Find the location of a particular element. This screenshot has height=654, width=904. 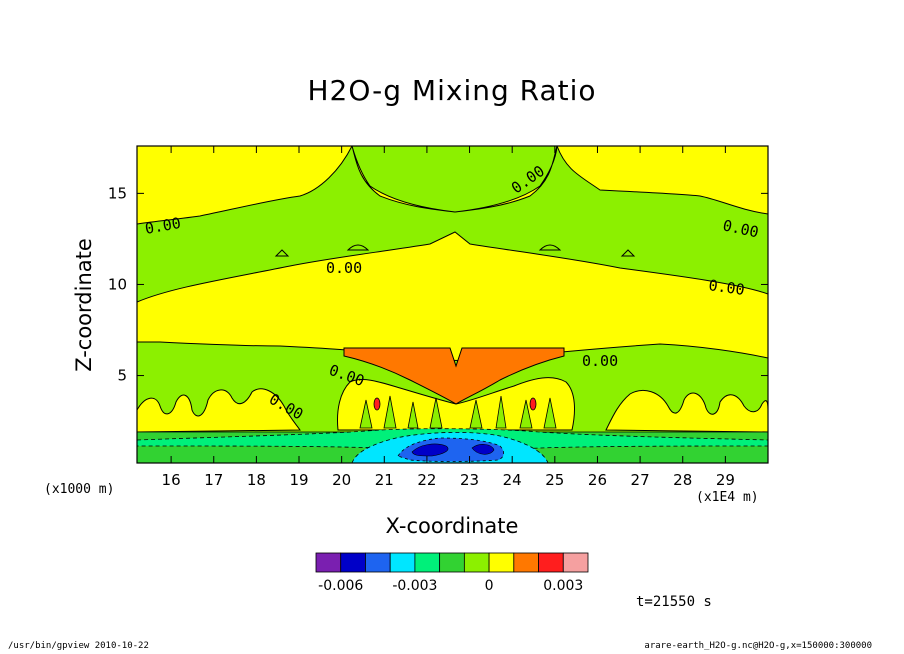

x-tick-label: 17 is located at coordinates (213, 480).